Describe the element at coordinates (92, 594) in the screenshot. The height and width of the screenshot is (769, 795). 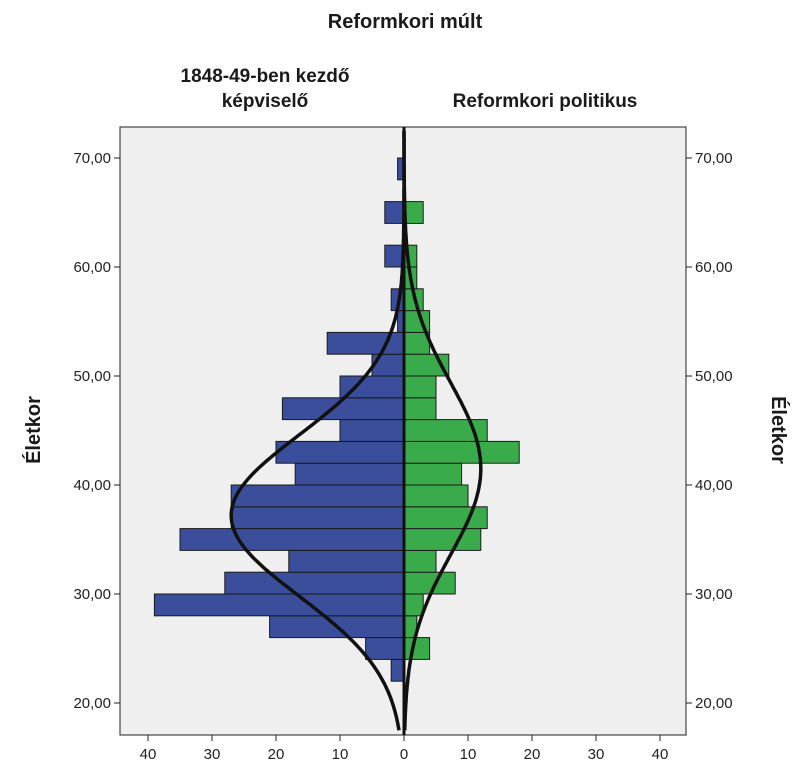
I see `y-tick-label-left-30: 30,00` at that location.